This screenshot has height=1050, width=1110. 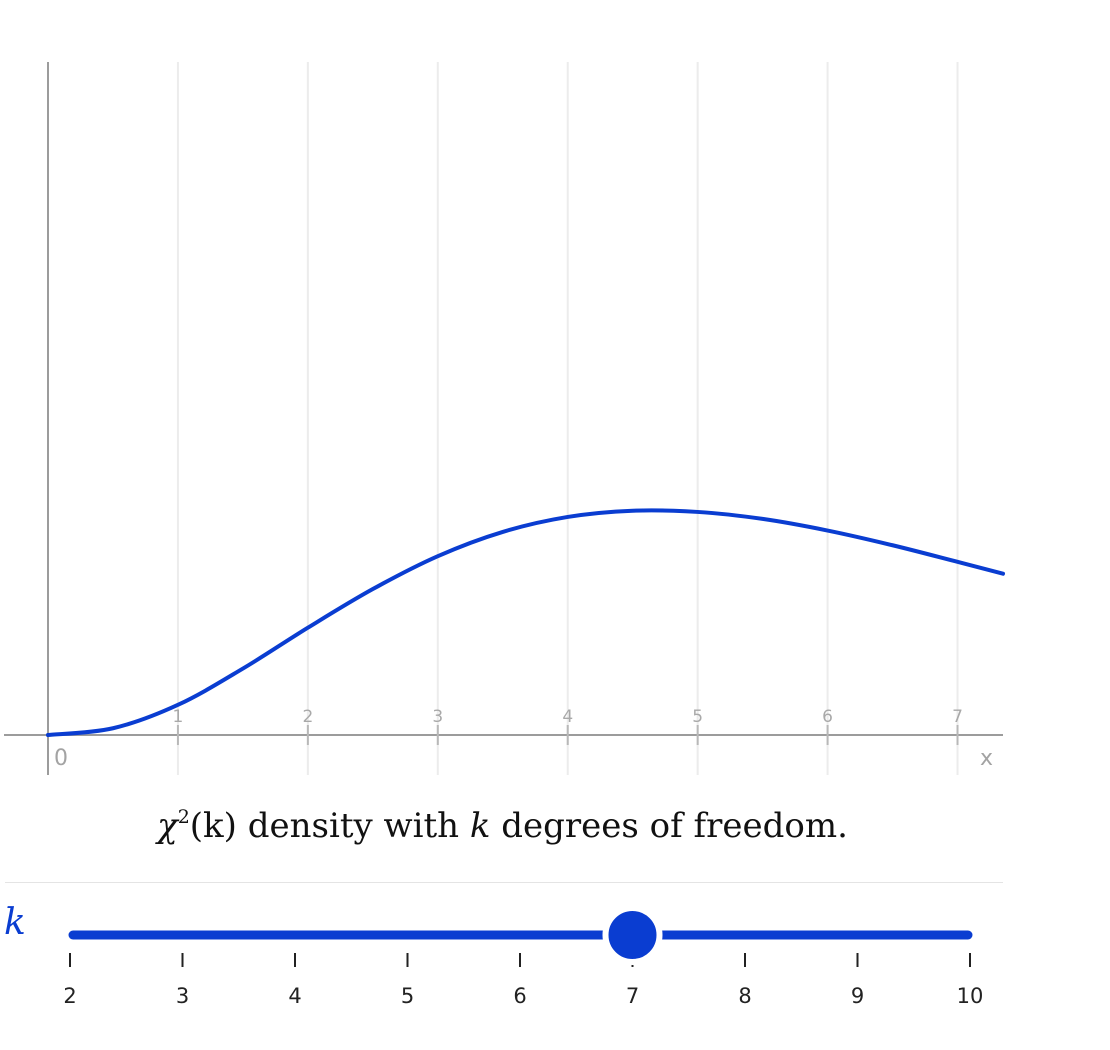 What do you see at coordinates (307, 717) in the screenshot?
I see `x-tick-label-2: 2` at bounding box center [307, 717].